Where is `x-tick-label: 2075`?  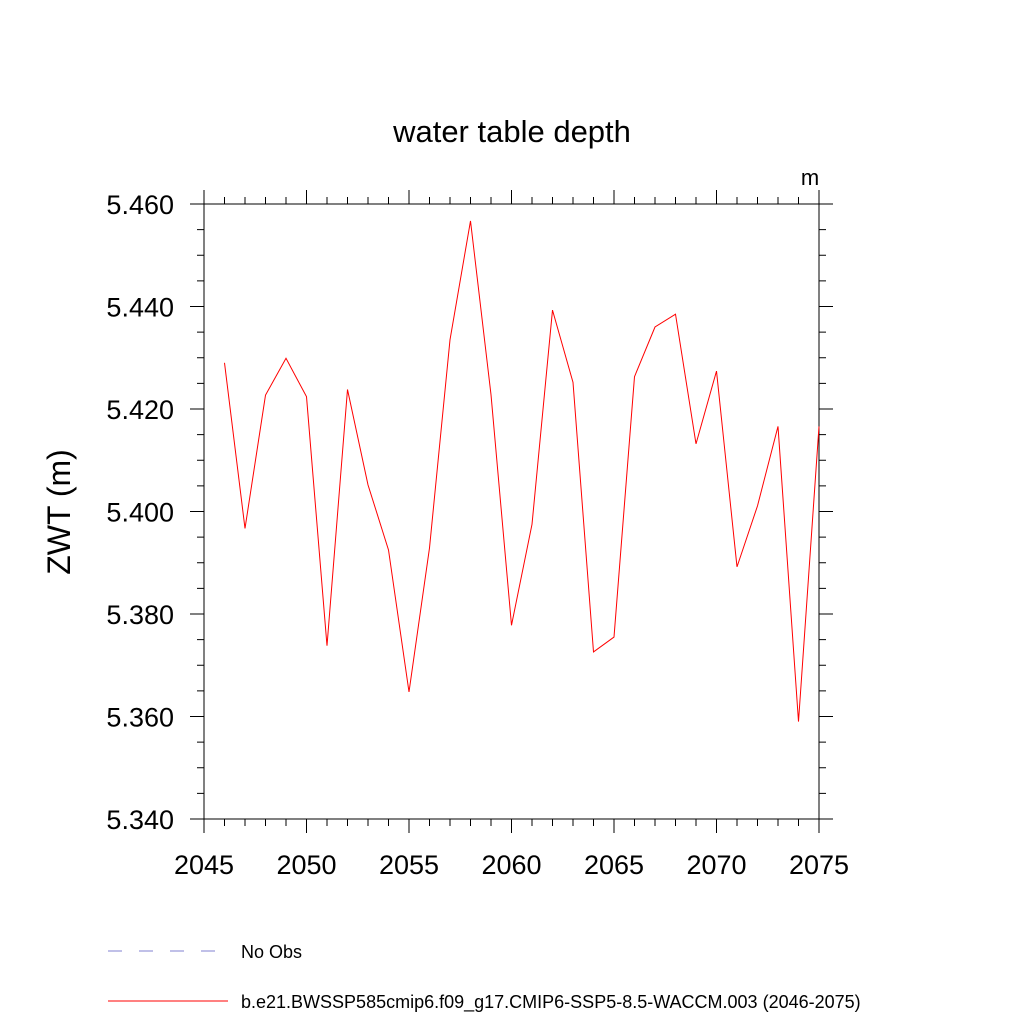 x-tick-label: 2075 is located at coordinates (819, 865).